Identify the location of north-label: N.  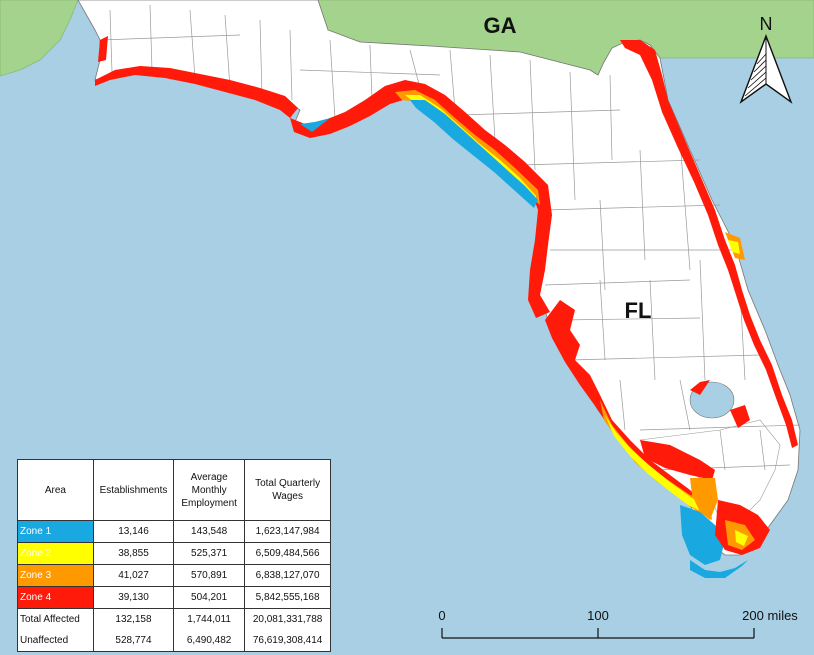
(766, 24).